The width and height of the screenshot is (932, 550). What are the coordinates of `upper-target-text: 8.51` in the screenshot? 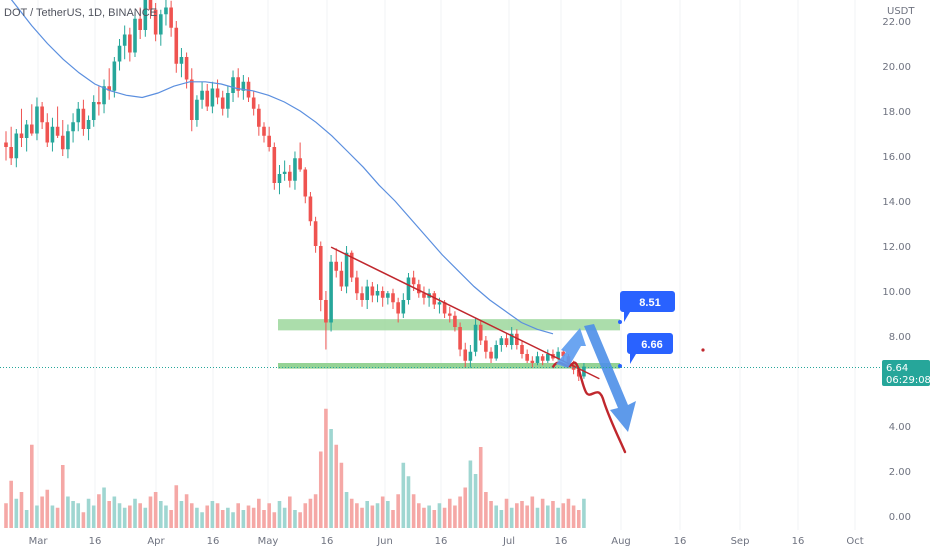 It's located at (649, 303).